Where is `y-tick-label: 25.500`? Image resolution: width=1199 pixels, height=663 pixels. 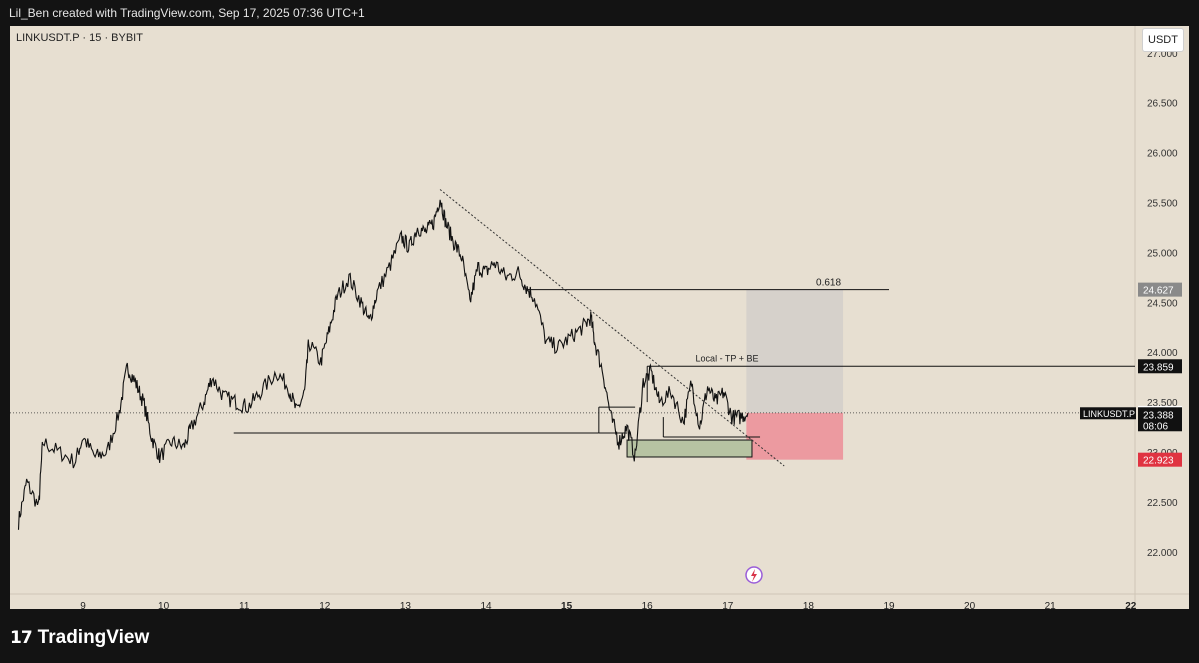
y-tick-label: 25.500 is located at coordinates (1162, 204).